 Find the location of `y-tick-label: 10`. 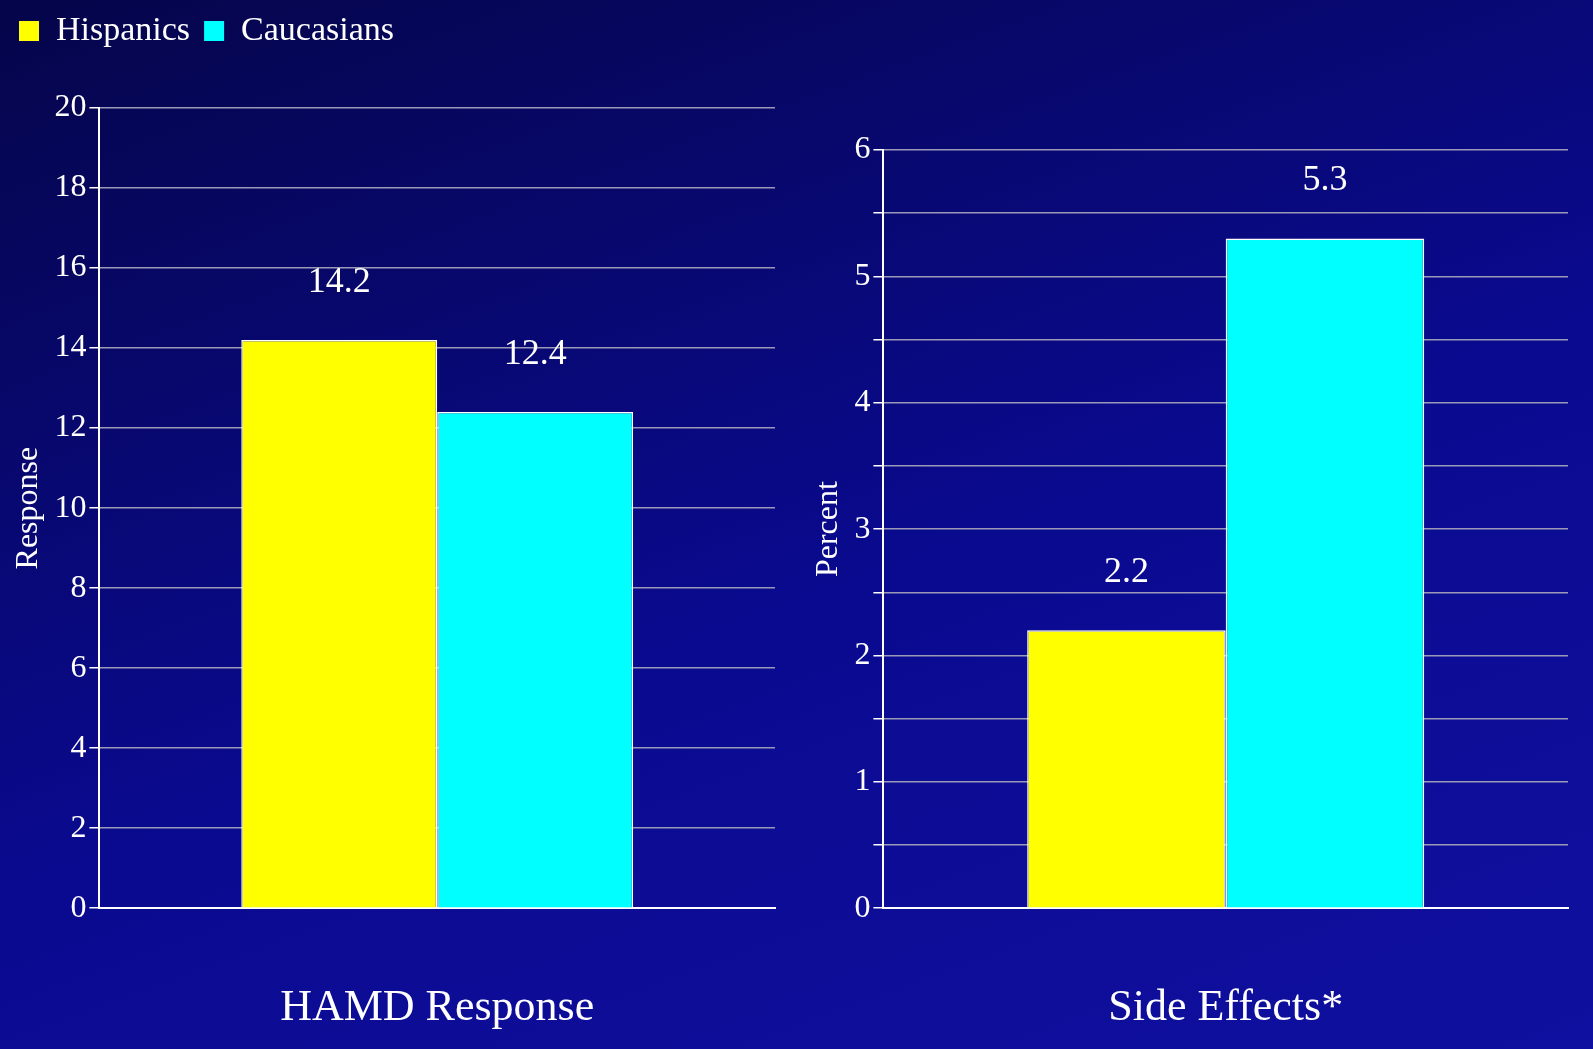

y-tick-label: 10 is located at coordinates (70, 505).